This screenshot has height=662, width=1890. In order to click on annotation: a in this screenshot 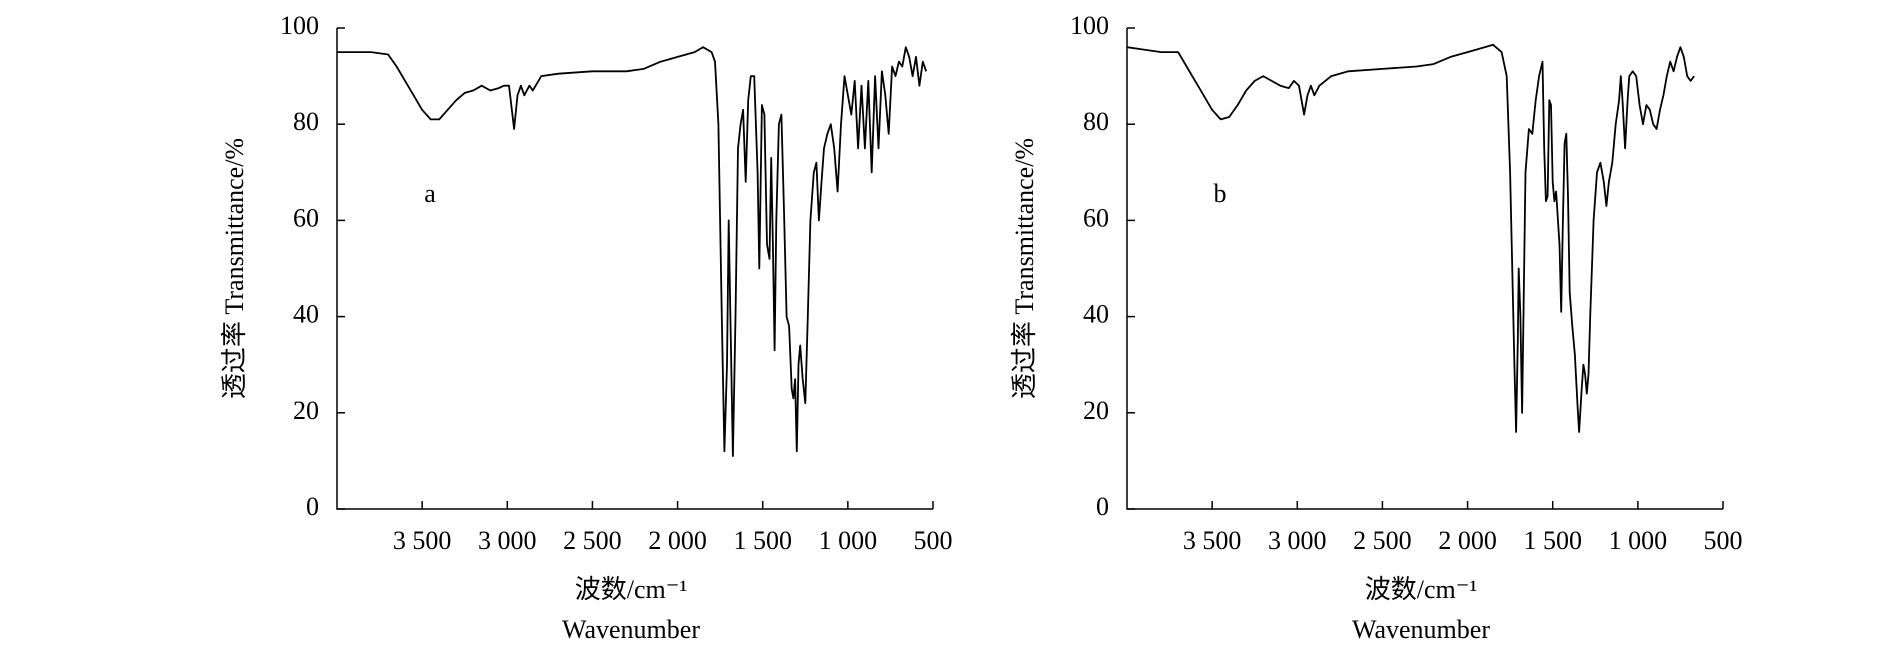, I will do `click(430, 193)`.